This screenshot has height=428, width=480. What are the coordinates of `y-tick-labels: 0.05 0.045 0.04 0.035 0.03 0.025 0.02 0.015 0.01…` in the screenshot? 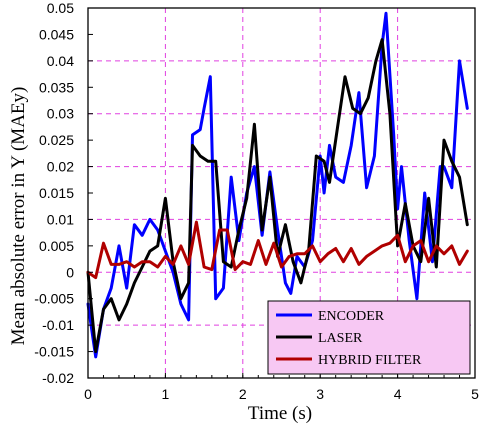 It's located at (54, 193).